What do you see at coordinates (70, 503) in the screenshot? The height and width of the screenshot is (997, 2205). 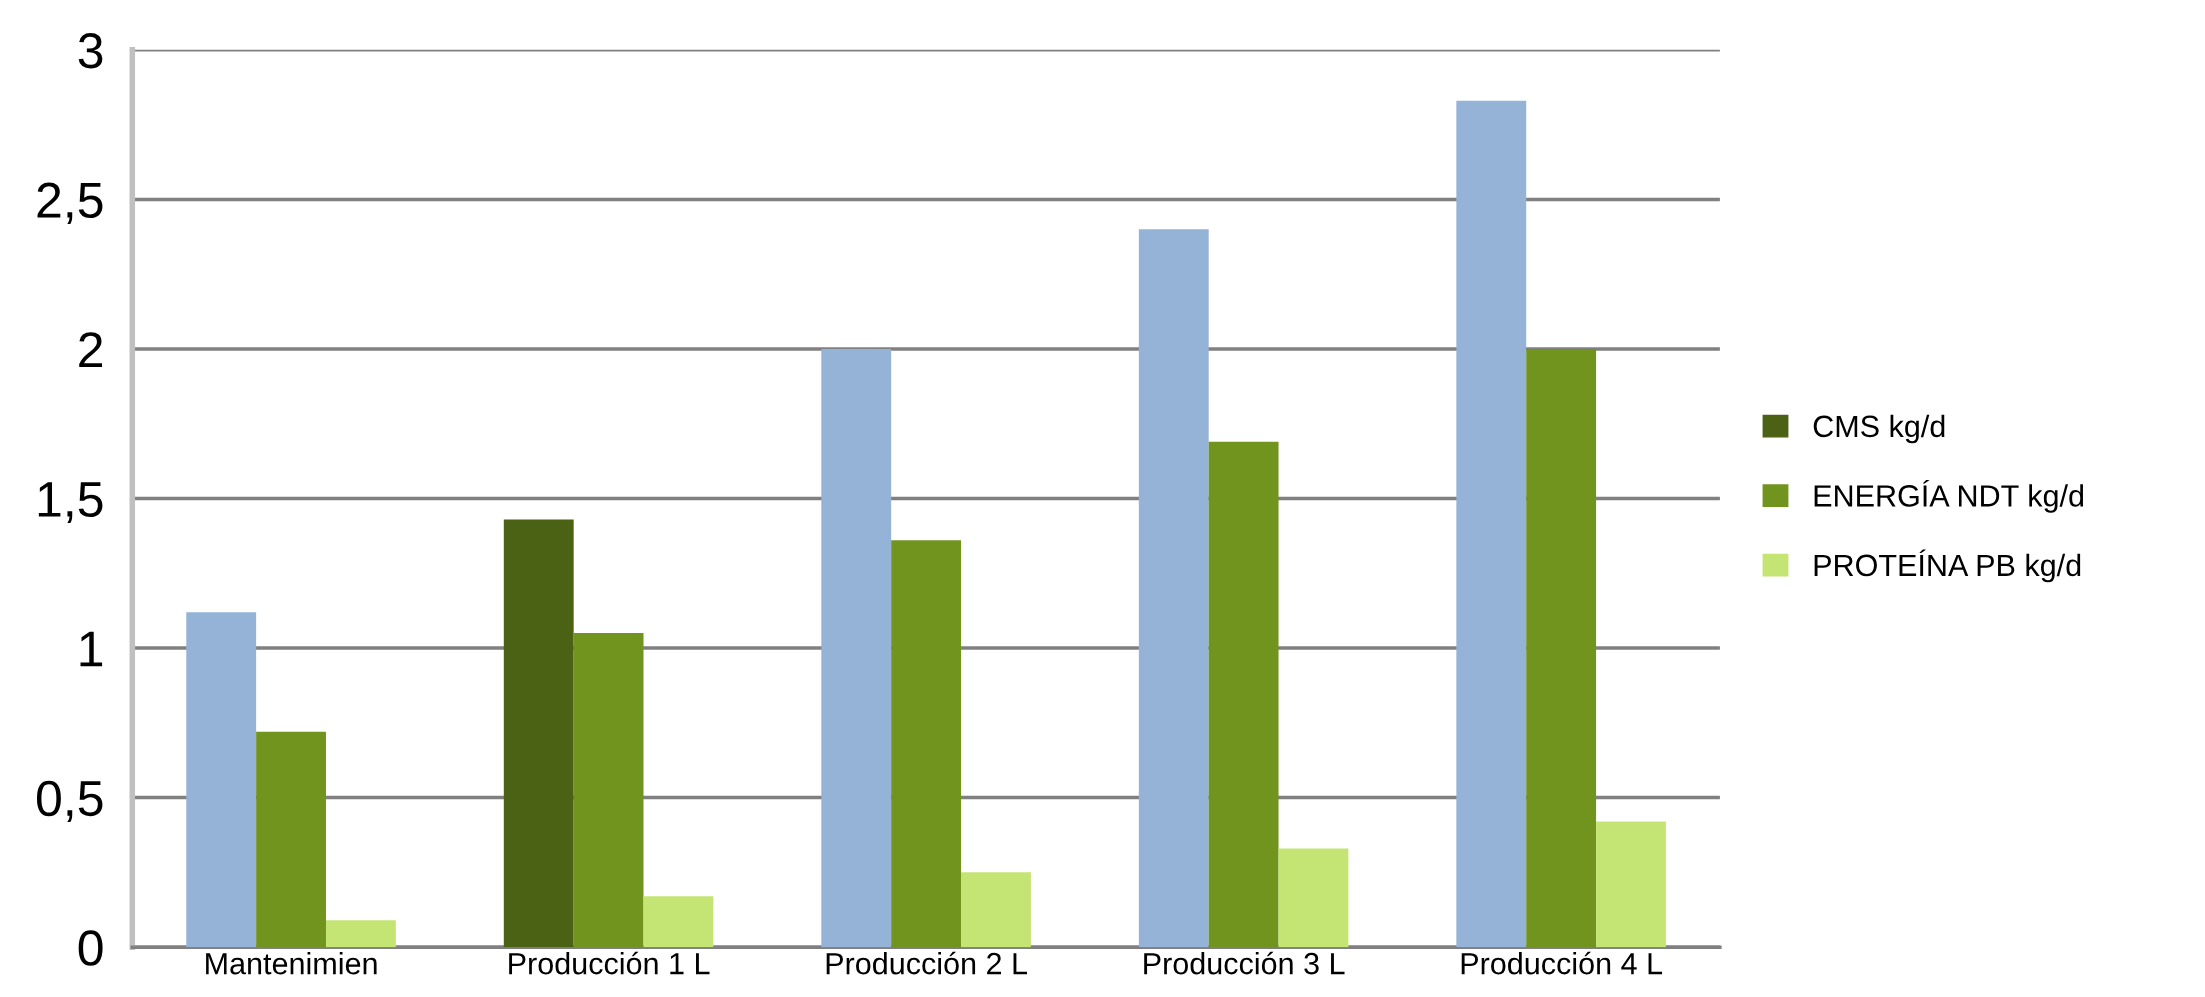 I see `y-tick-label: 1,5` at bounding box center [70, 503].